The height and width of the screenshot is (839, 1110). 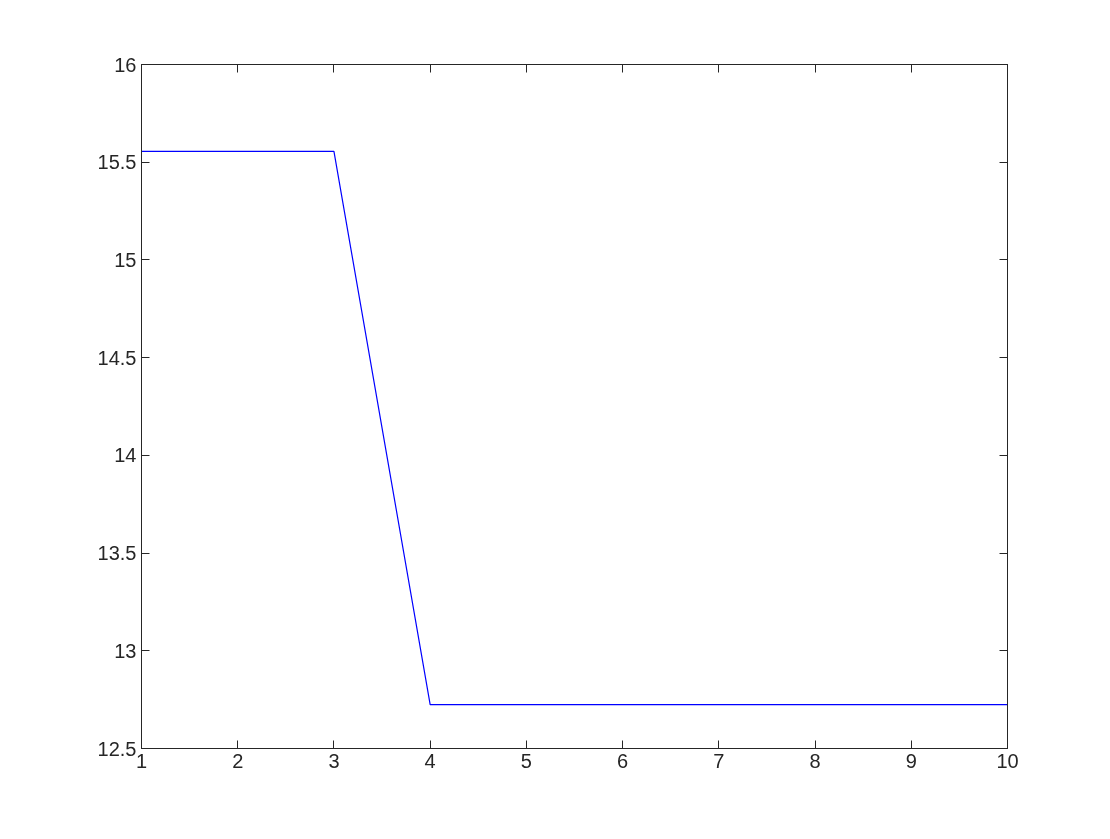 What do you see at coordinates (334, 760) in the screenshot?
I see `x-tick-label: 3` at bounding box center [334, 760].